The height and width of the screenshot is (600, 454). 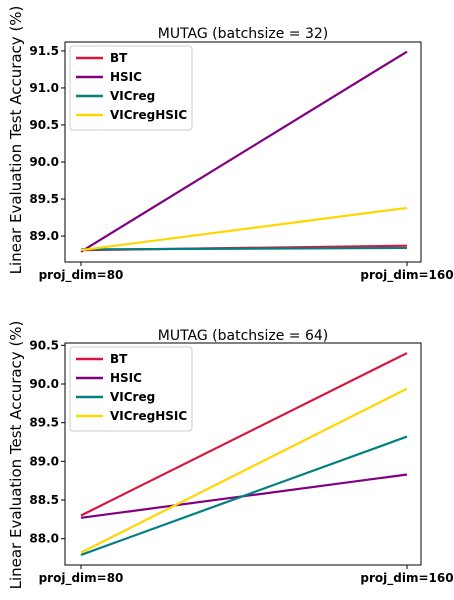 What do you see at coordinates (16, 140) in the screenshot?
I see `chart-1-ylabel: Linear Evaluation Test Accuracy (%)` at bounding box center [16, 140].